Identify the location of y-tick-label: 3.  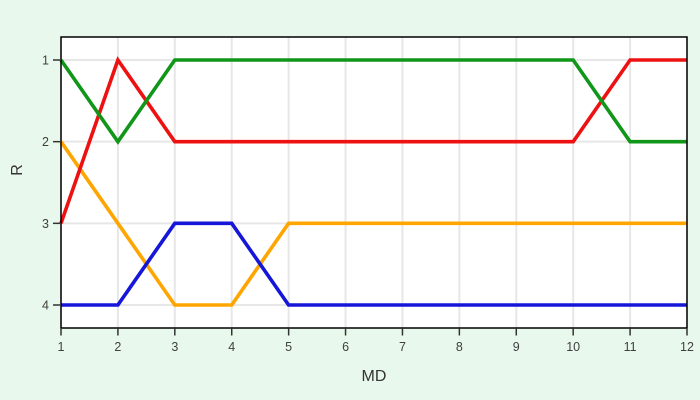
(45, 224).